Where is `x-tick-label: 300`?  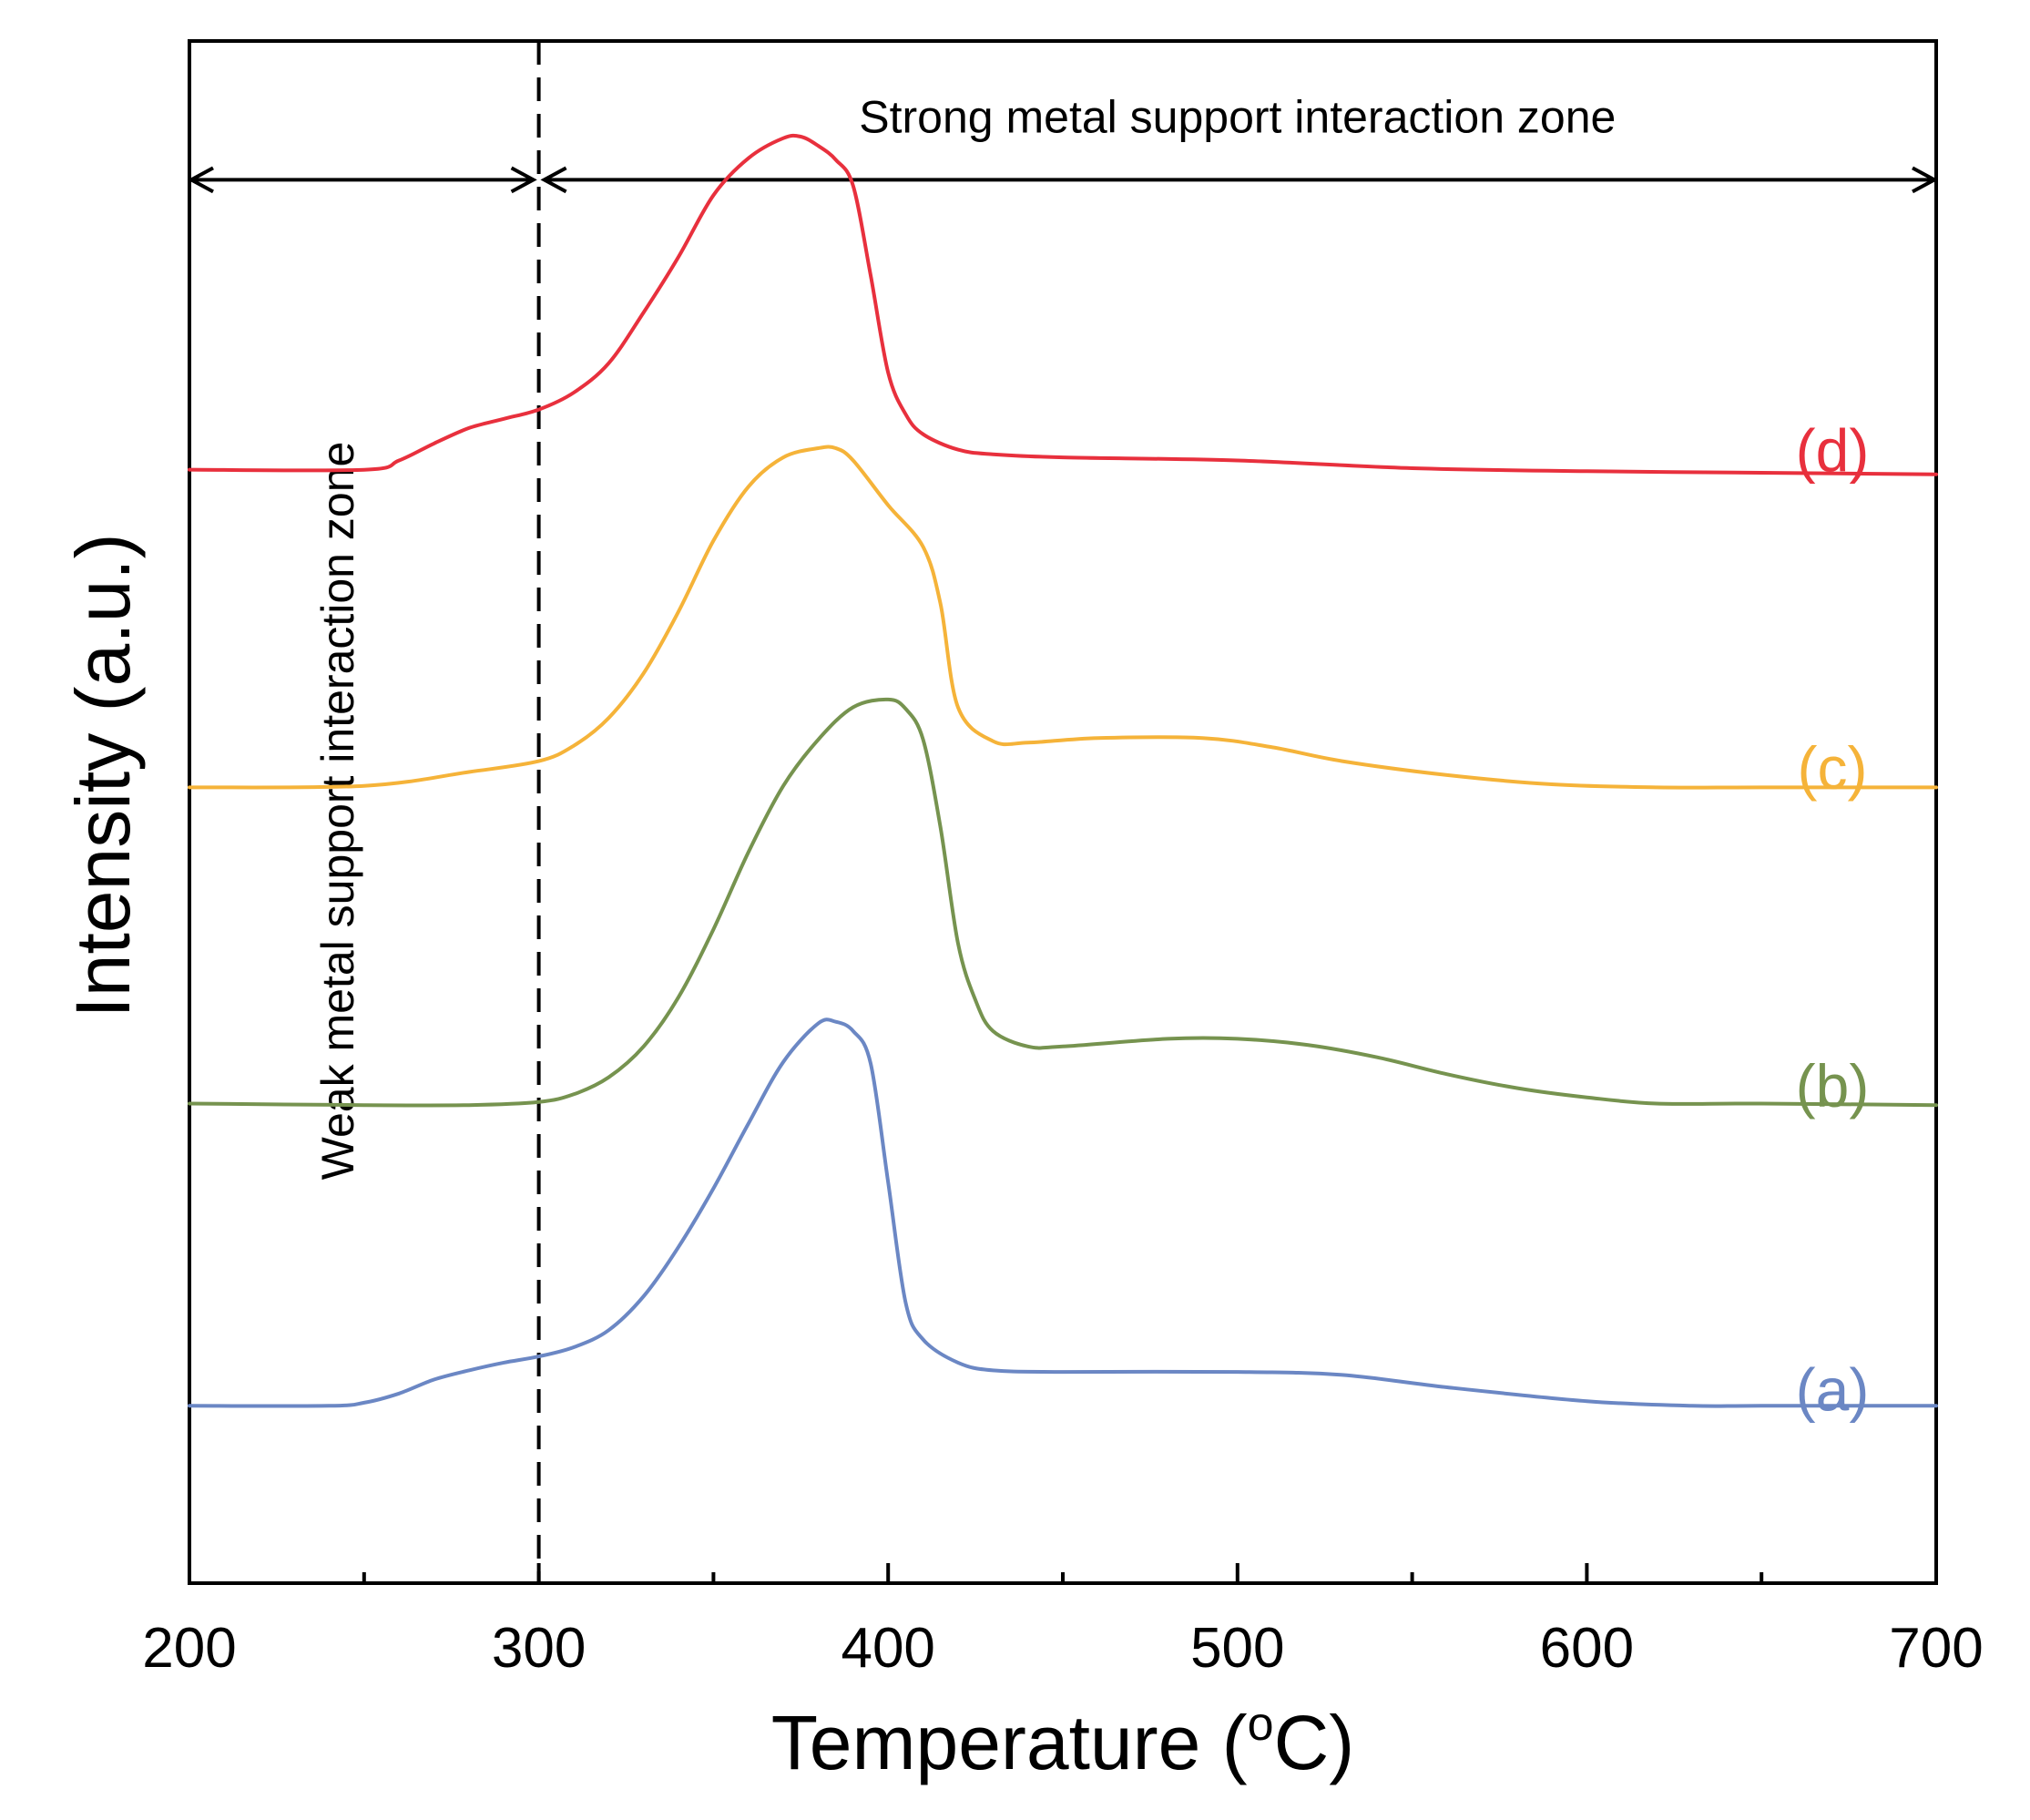 x-tick-label: 300 is located at coordinates (539, 1649).